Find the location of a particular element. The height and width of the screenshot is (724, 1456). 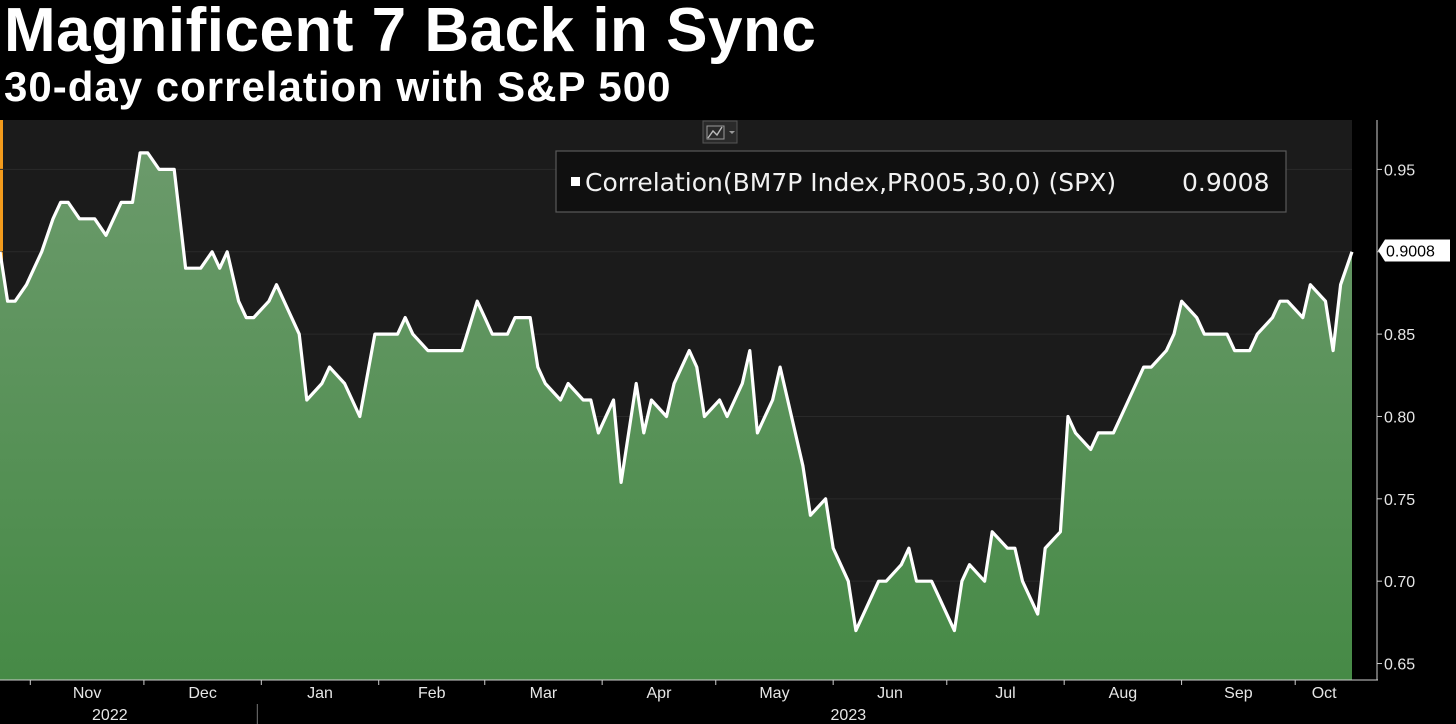

legend-last-value: 0.9008 is located at coordinates (1225, 182).